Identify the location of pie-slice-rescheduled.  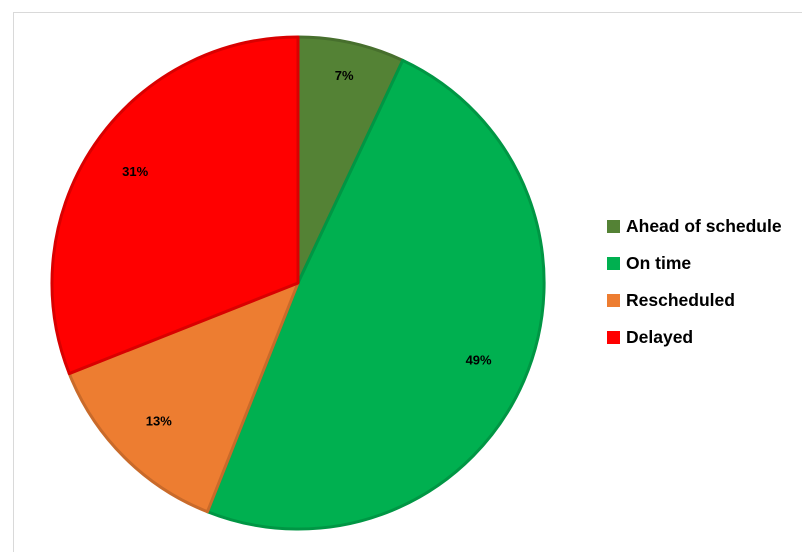
(183, 397).